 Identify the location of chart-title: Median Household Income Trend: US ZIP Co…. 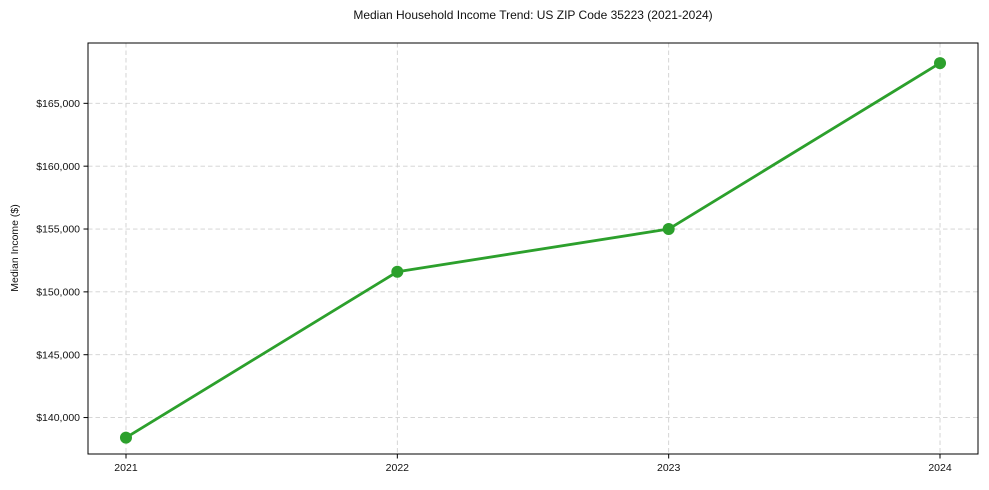
(533, 15).